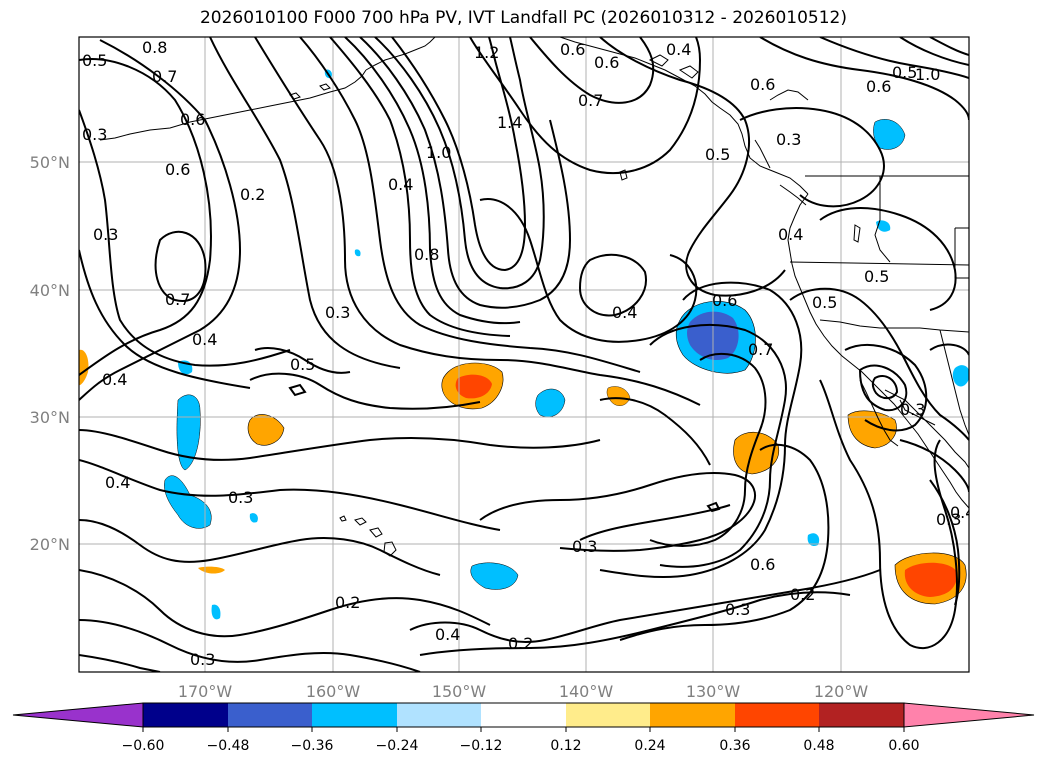  Describe the element at coordinates (713, 691) in the screenshot. I see `lon-label-130w: 130°W` at that location.